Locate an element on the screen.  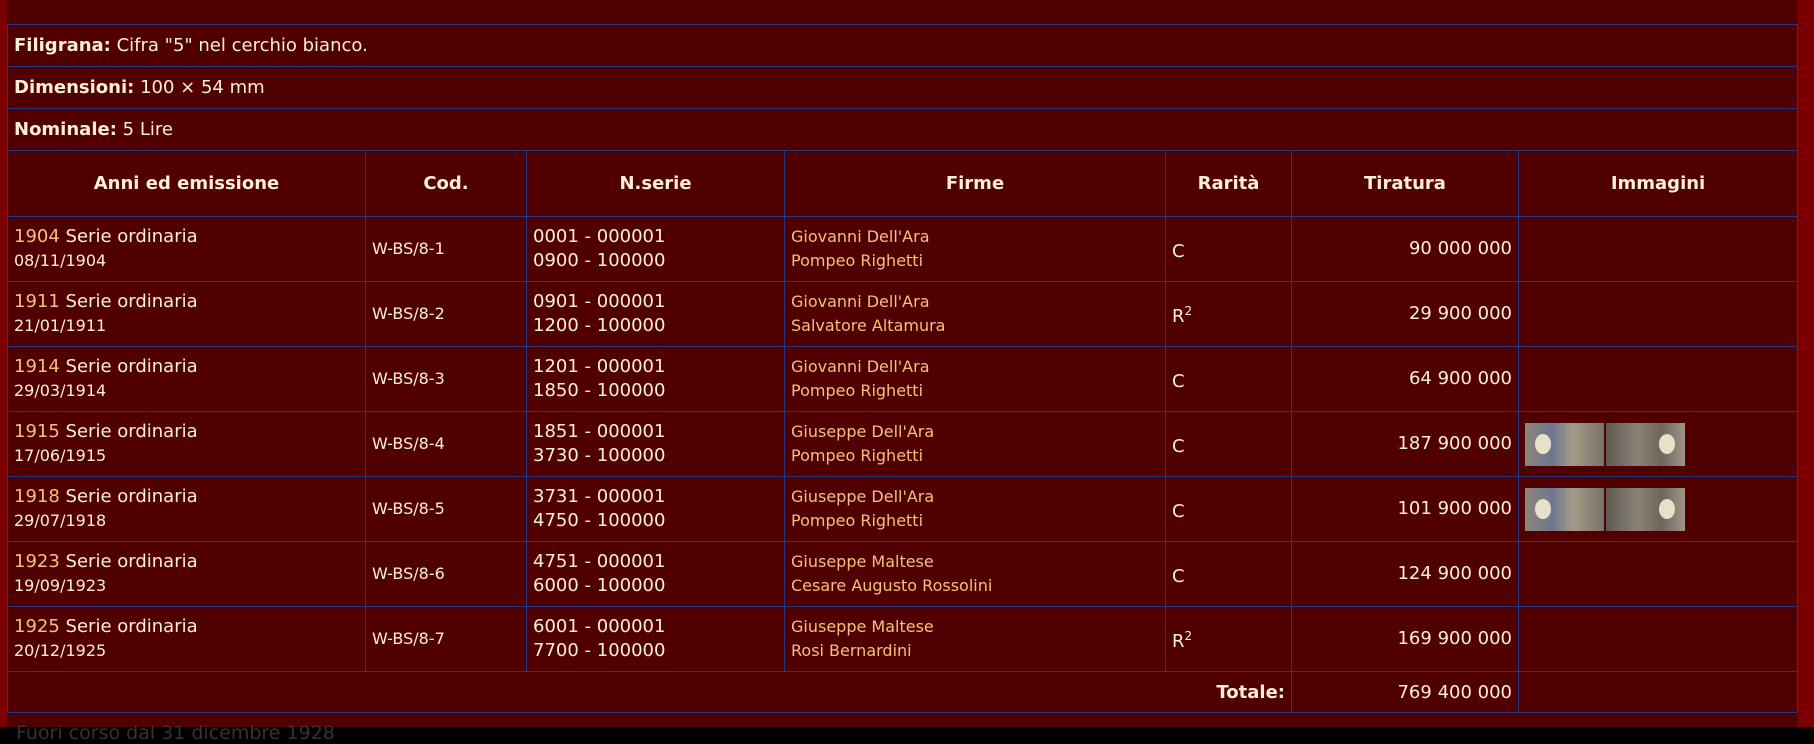
column-header: Tiratura is located at coordinates (1405, 183).